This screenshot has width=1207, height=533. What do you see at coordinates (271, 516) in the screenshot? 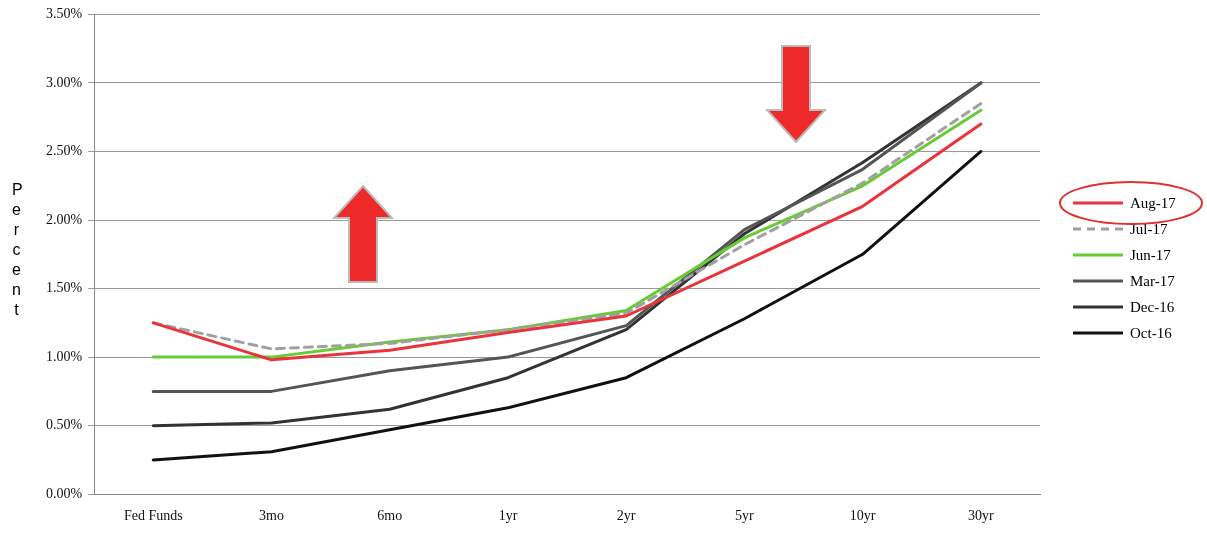
I see `x-tick-label: 3mo` at bounding box center [271, 516].